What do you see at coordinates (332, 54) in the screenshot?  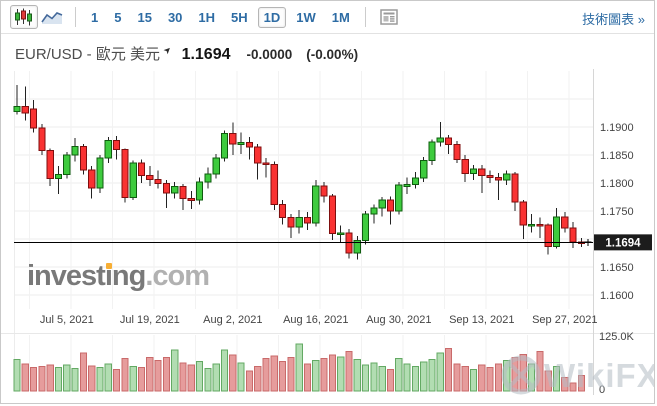 I see `price-change-percent: (-0.00%)` at bounding box center [332, 54].